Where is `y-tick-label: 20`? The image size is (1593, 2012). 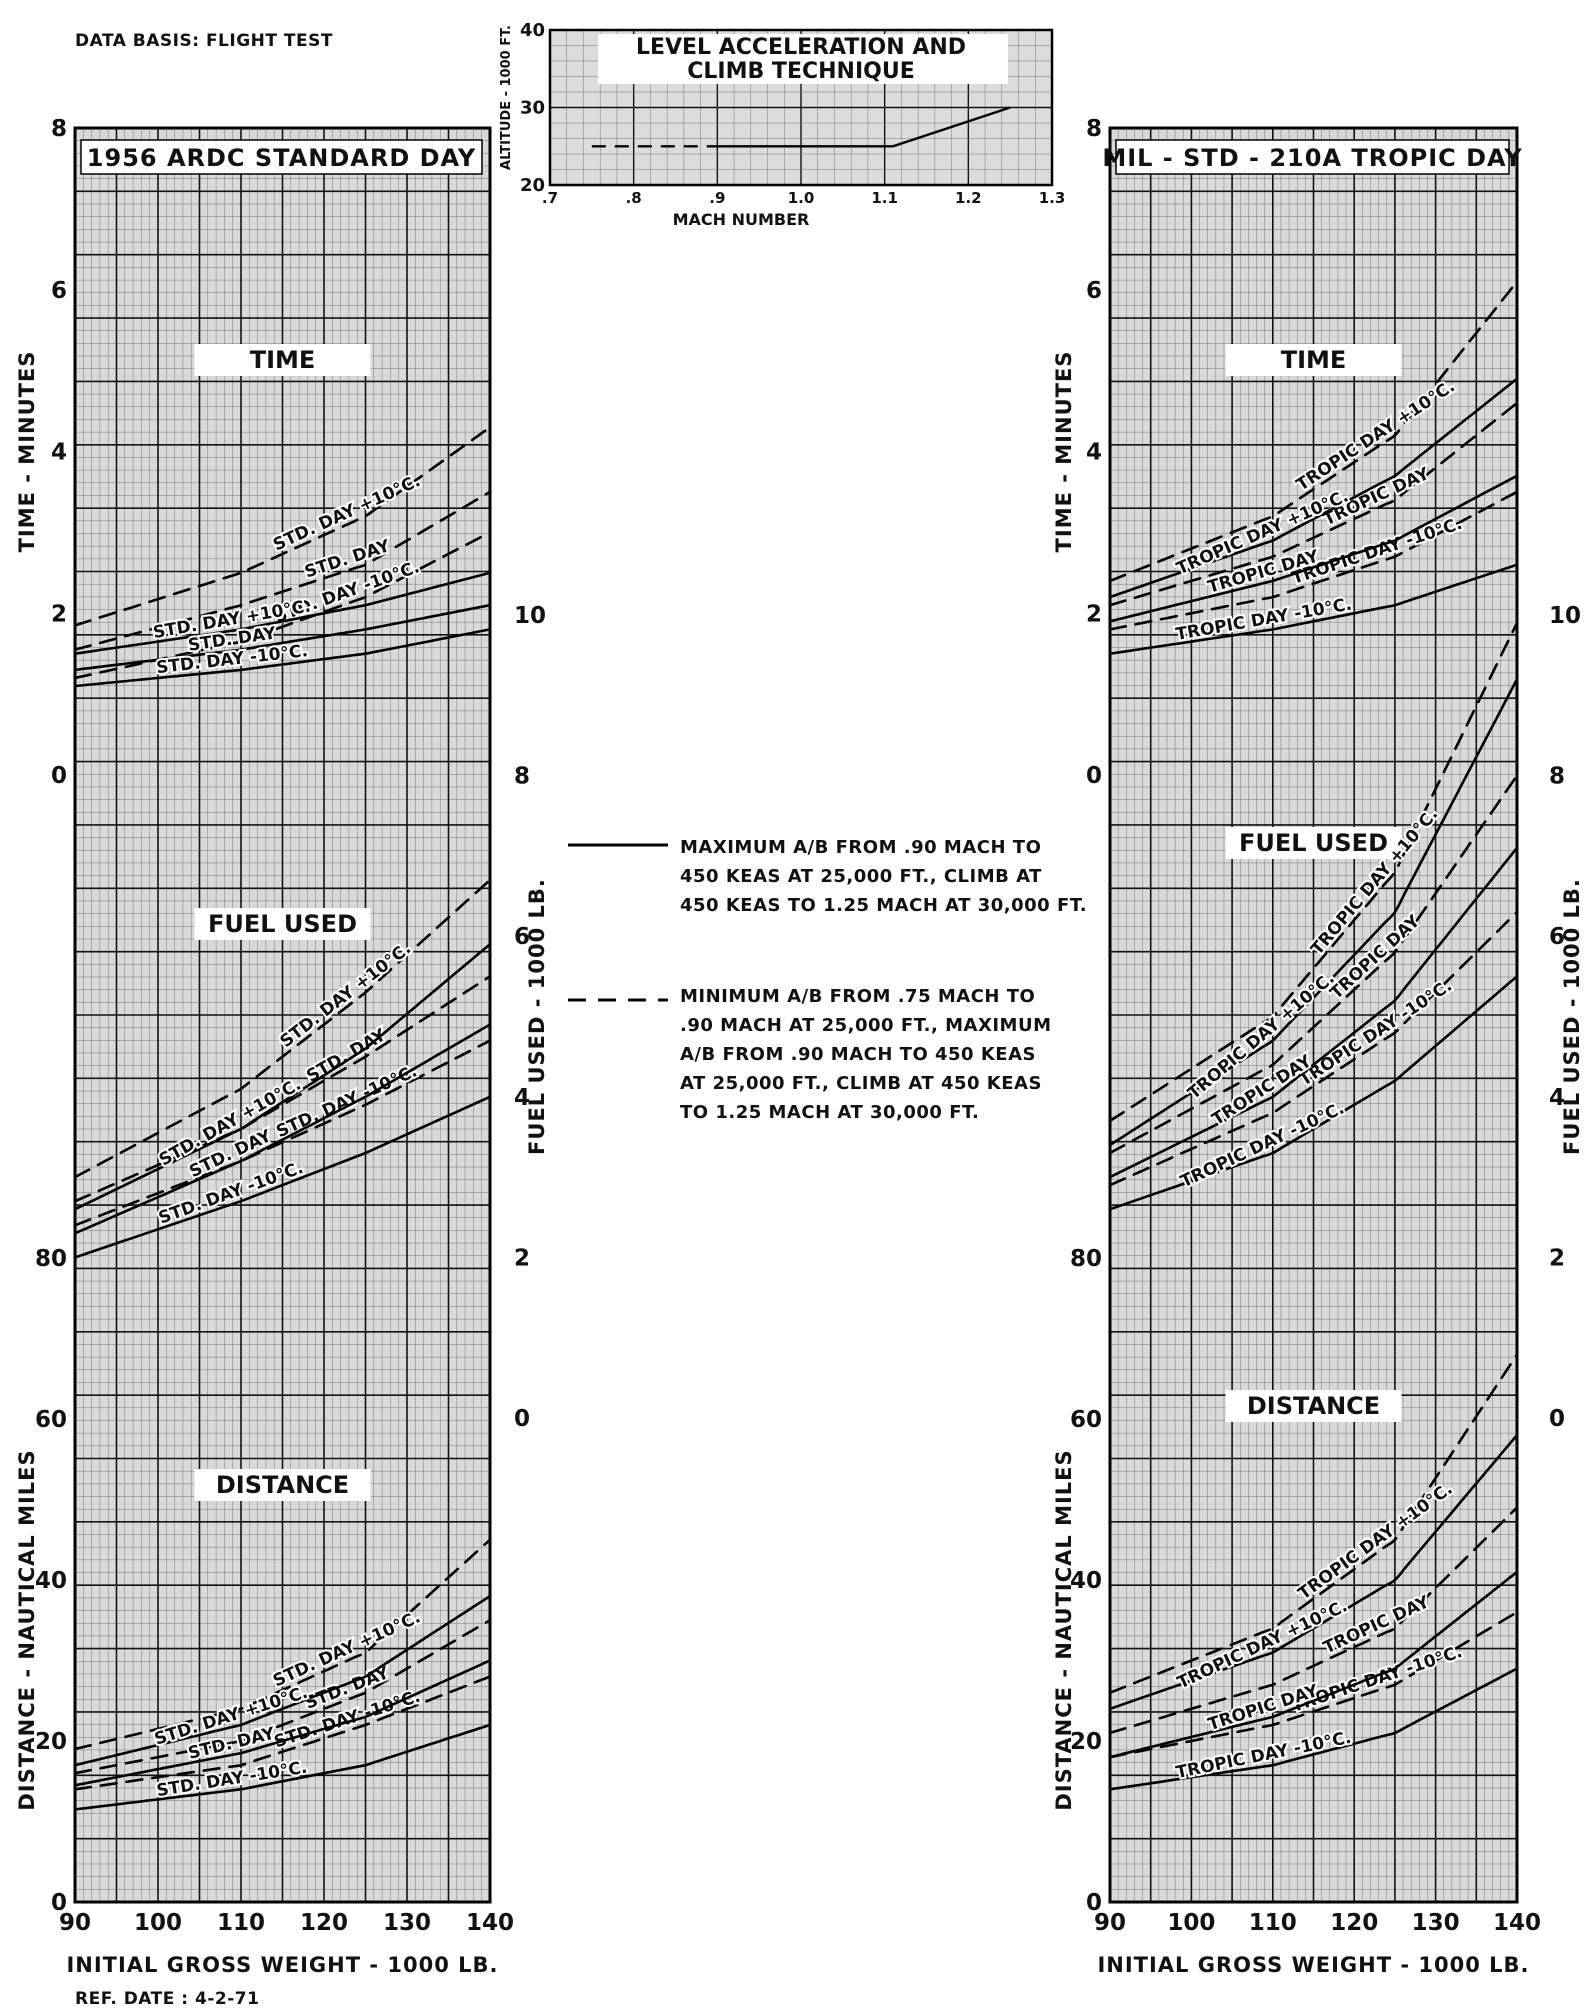
y-tick-label: 20 is located at coordinates (51, 1742).